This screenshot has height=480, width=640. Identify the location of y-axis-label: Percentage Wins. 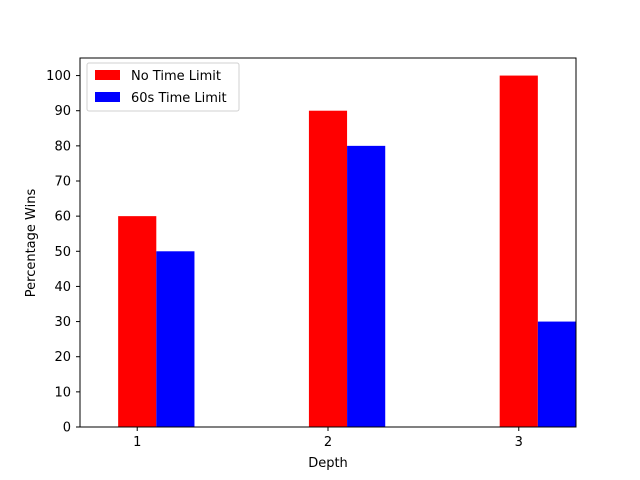
(31, 243).